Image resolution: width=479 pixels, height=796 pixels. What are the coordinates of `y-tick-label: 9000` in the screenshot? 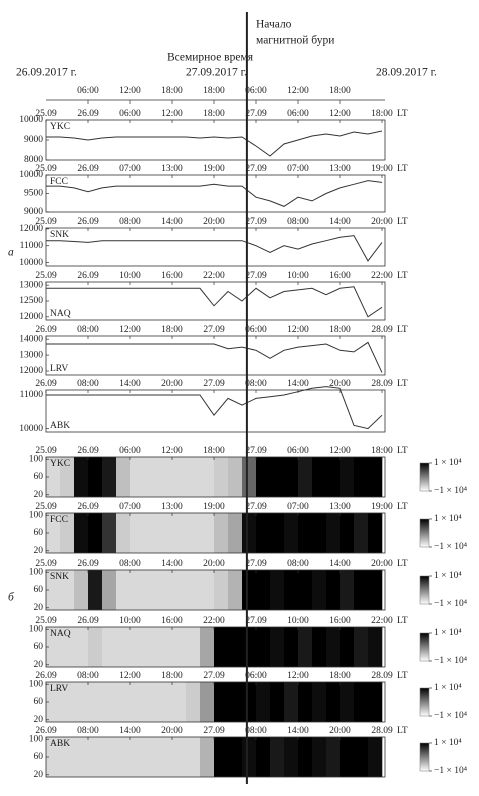 It's located at (33, 212).